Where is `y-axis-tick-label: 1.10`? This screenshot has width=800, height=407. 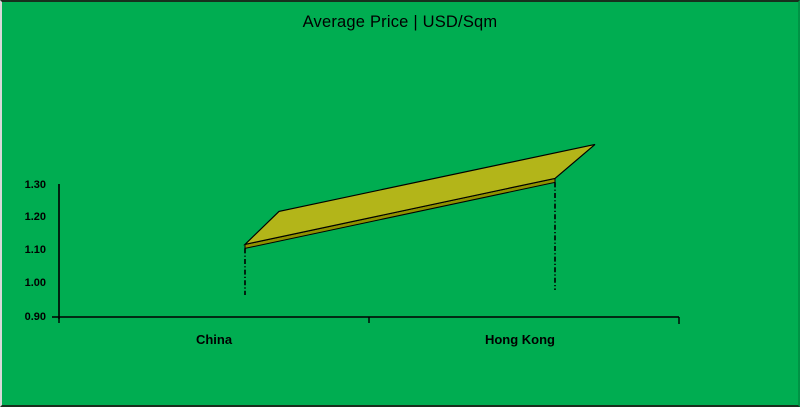 y-axis-tick-label: 1.10 is located at coordinates (35, 250).